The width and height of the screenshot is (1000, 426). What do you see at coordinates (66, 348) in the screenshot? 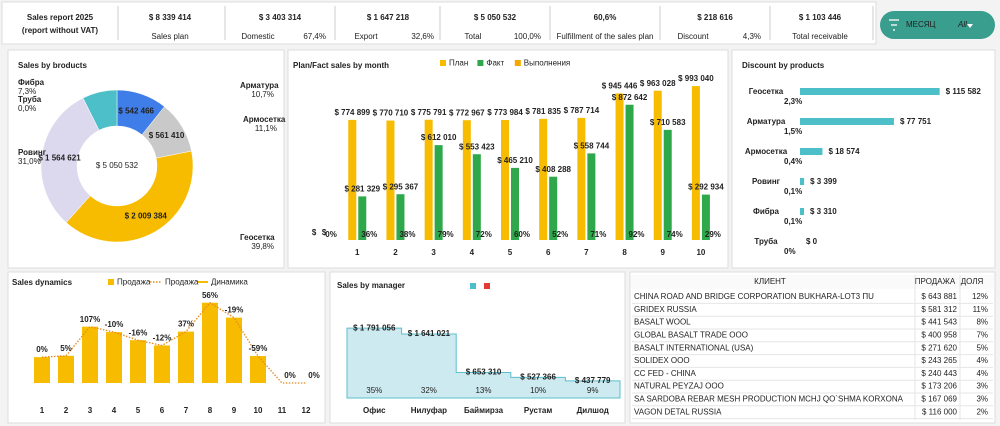
I see `dynamics-label: 5%` at bounding box center [66, 348].